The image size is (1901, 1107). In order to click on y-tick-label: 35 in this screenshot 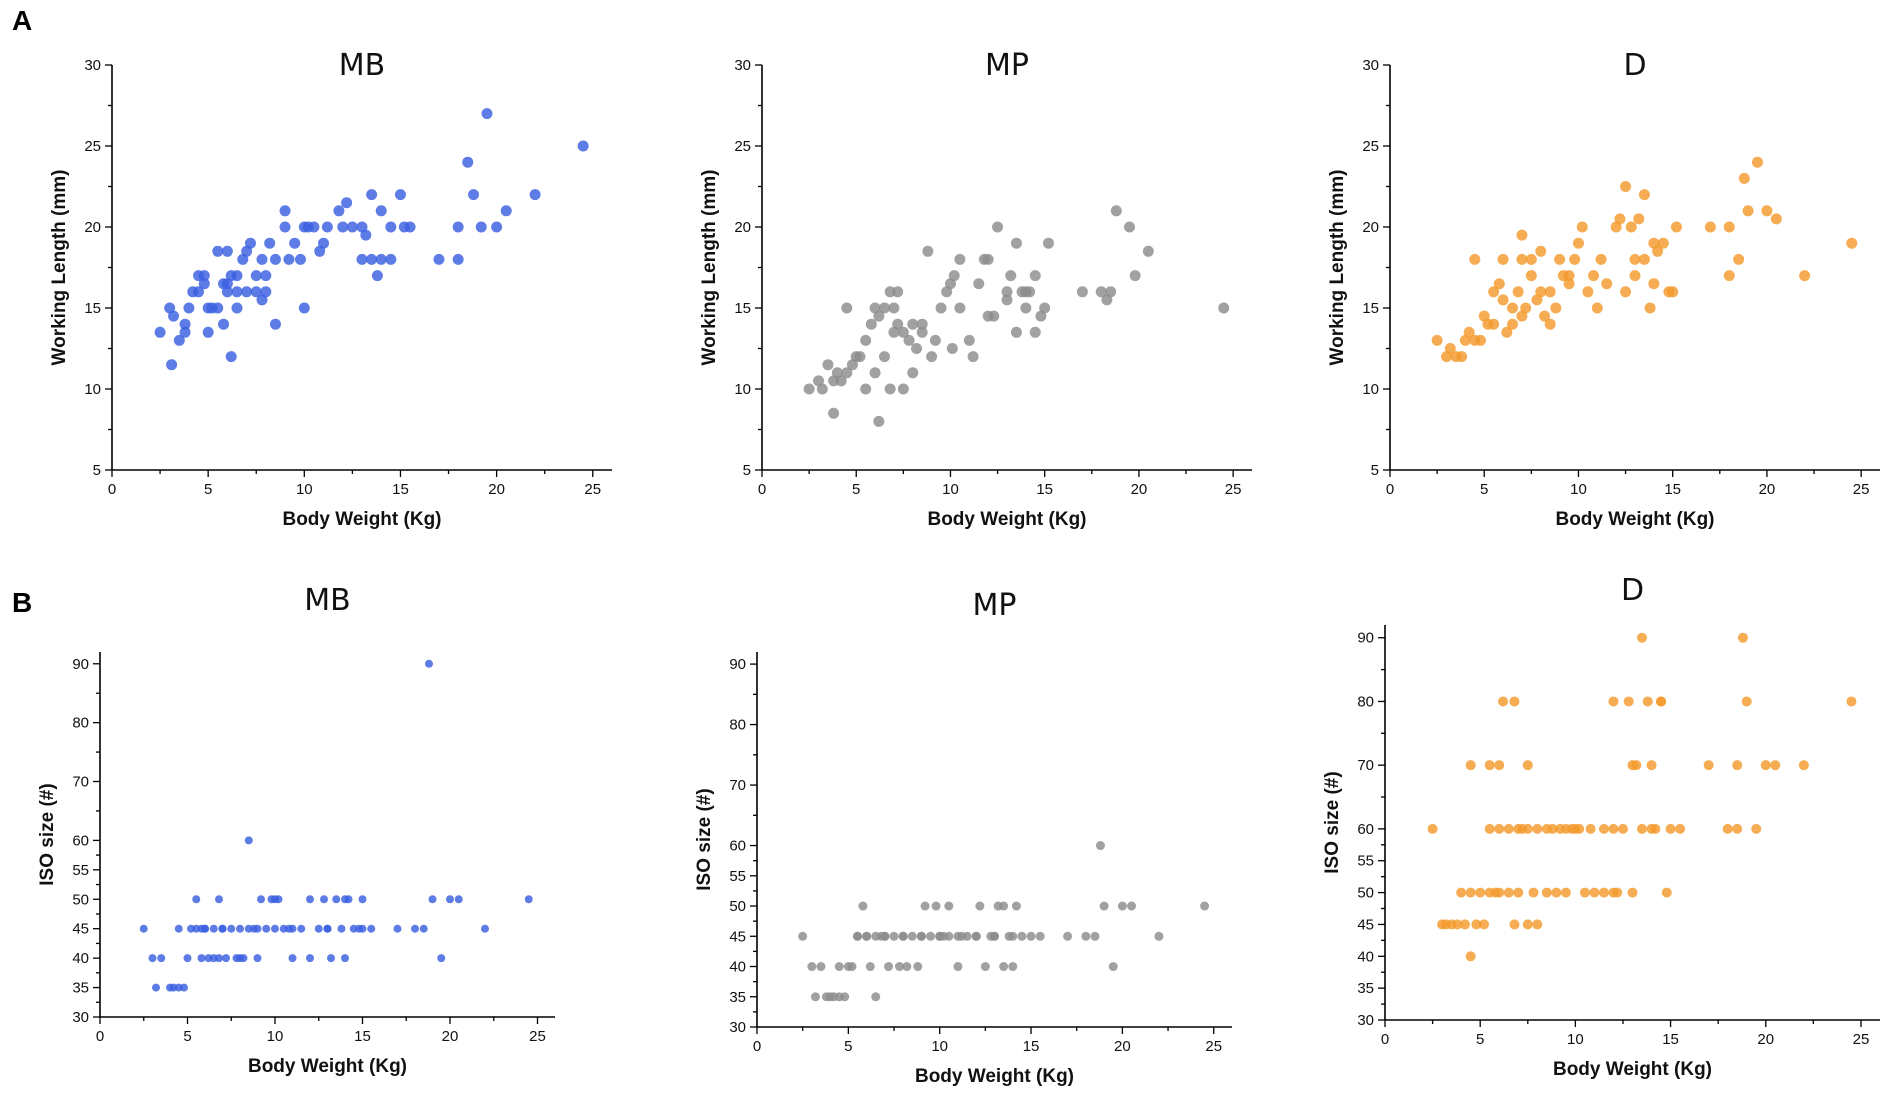, I will do `click(737, 997)`.